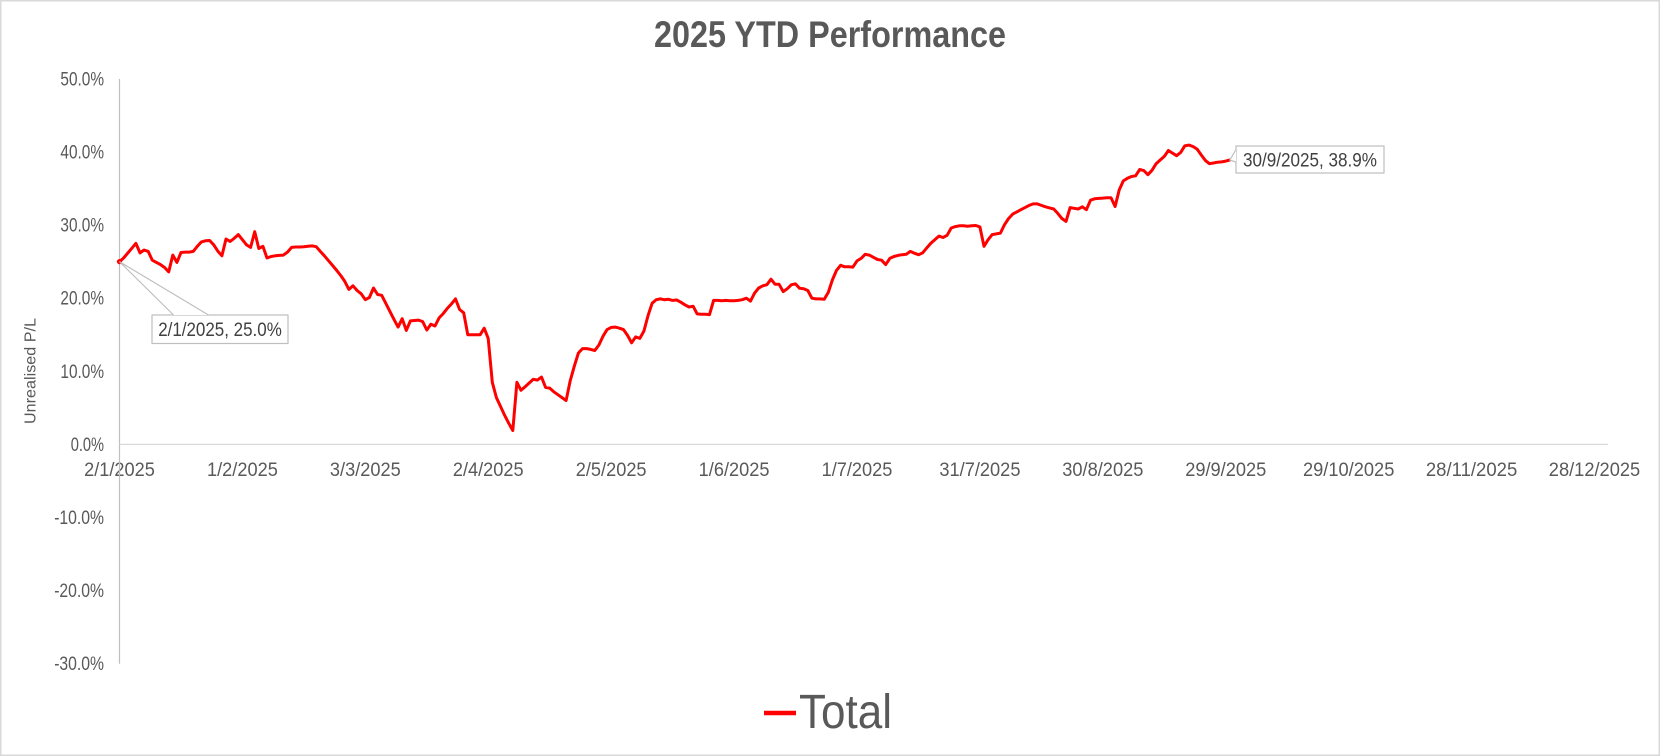 The width and height of the screenshot is (1660, 756). Describe the element at coordinates (365, 470) in the screenshot. I see `x-tick-label: 3/3/2025` at that location.